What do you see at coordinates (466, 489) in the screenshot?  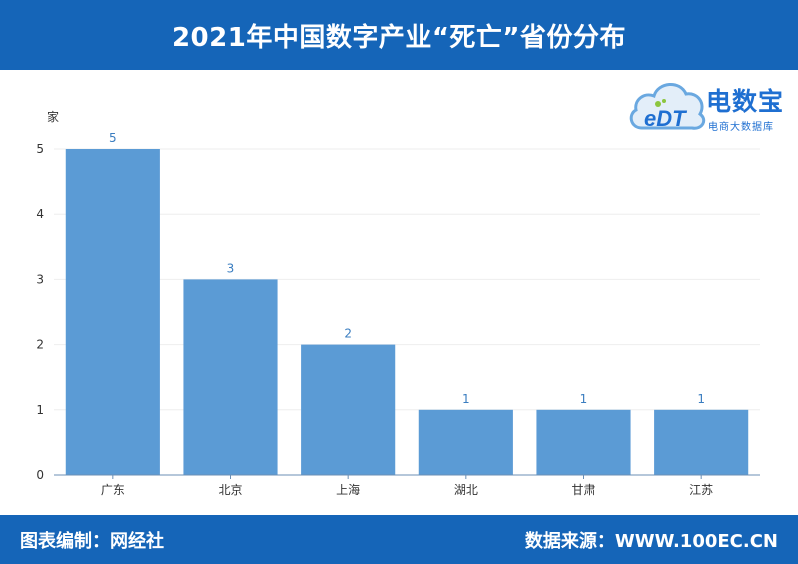 I see `x-tick-label: 湖北` at bounding box center [466, 489].